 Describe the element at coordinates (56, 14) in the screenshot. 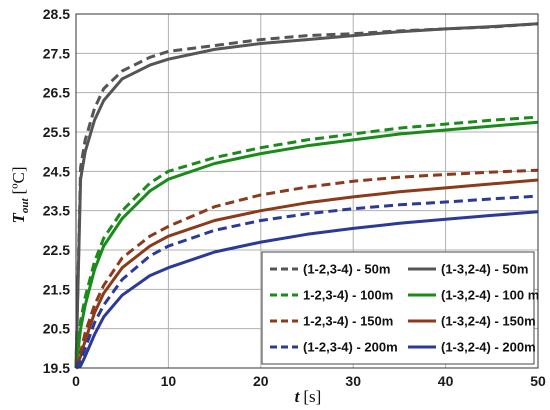

I see `y-tick-label: 28.5` at that location.